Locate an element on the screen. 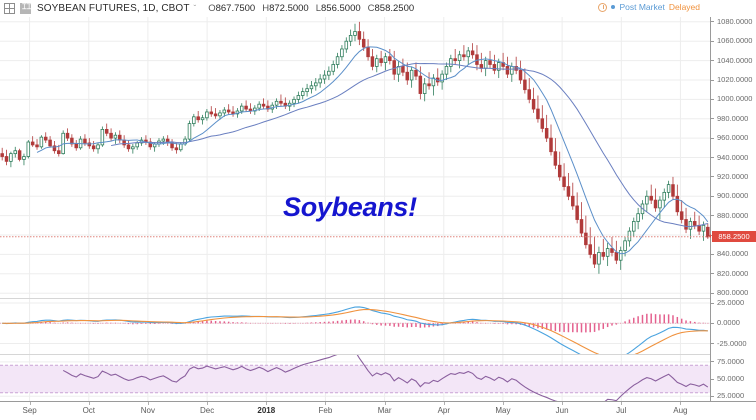 The height and width of the screenshot is (420, 756). rsi-line is located at coordinates (385, 378).